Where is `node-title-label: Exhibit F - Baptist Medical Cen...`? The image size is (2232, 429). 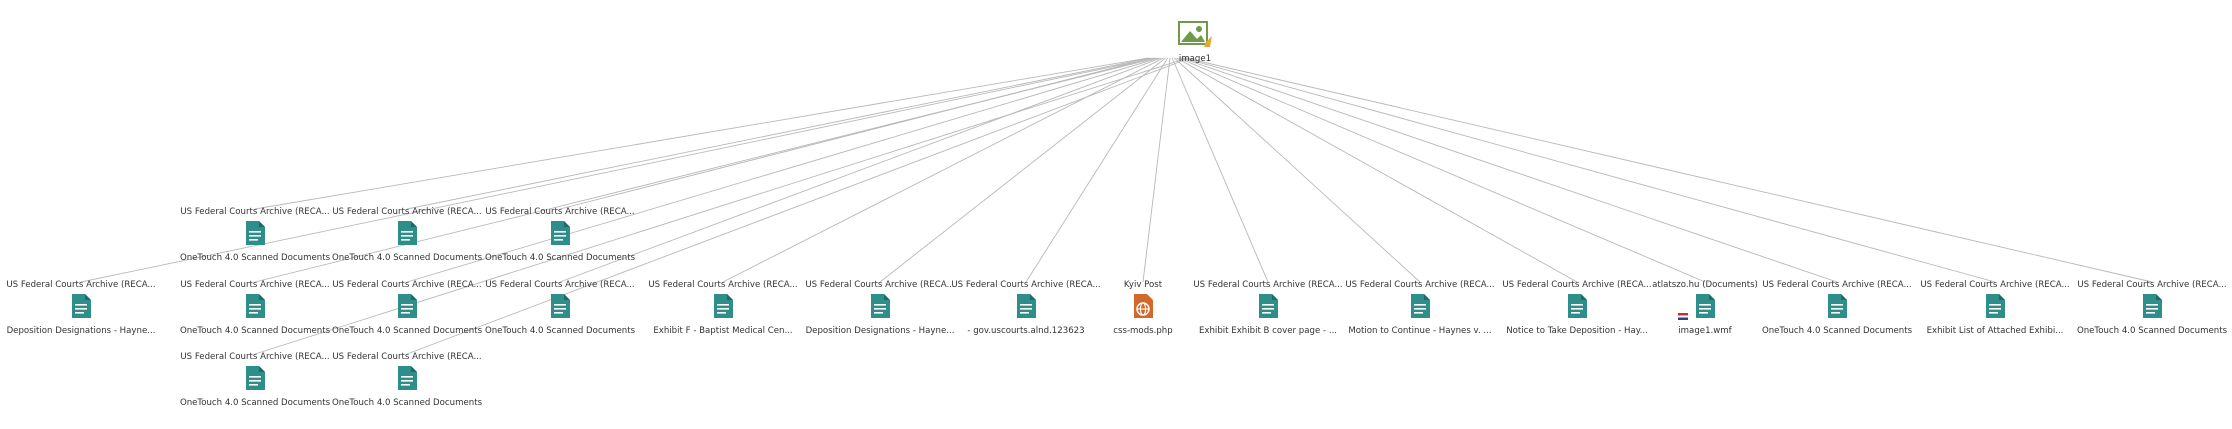
node-title-label: Exhibit F - Baptist Medical Cen... is located at coordinates (723, 331).